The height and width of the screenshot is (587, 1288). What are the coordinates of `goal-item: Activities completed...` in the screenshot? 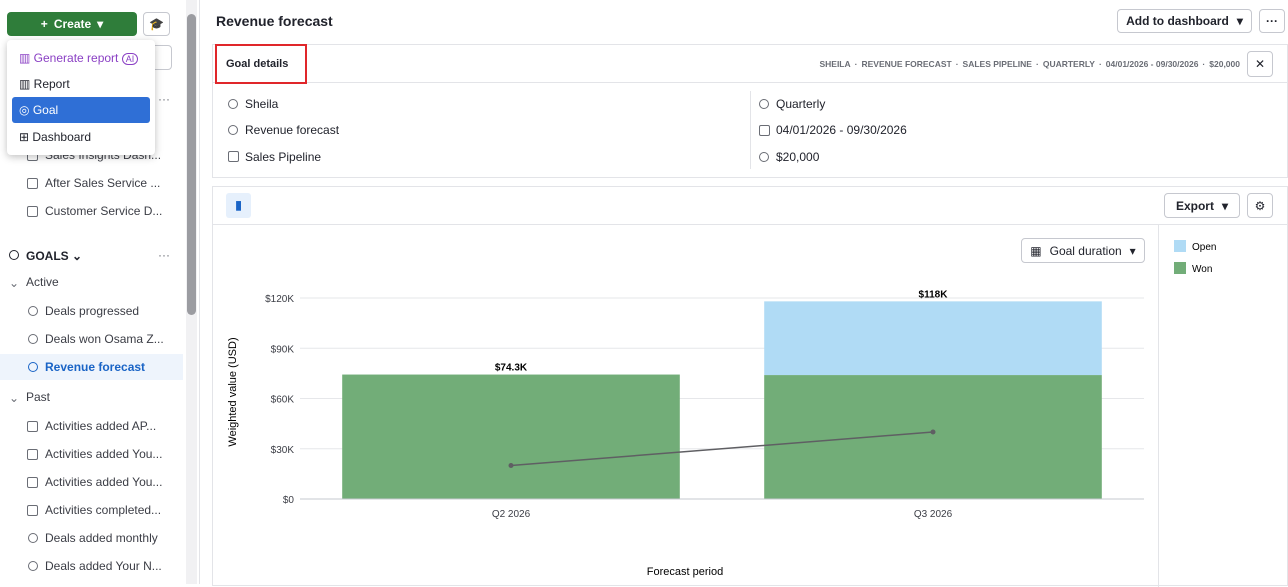 It's located at (103, 510).